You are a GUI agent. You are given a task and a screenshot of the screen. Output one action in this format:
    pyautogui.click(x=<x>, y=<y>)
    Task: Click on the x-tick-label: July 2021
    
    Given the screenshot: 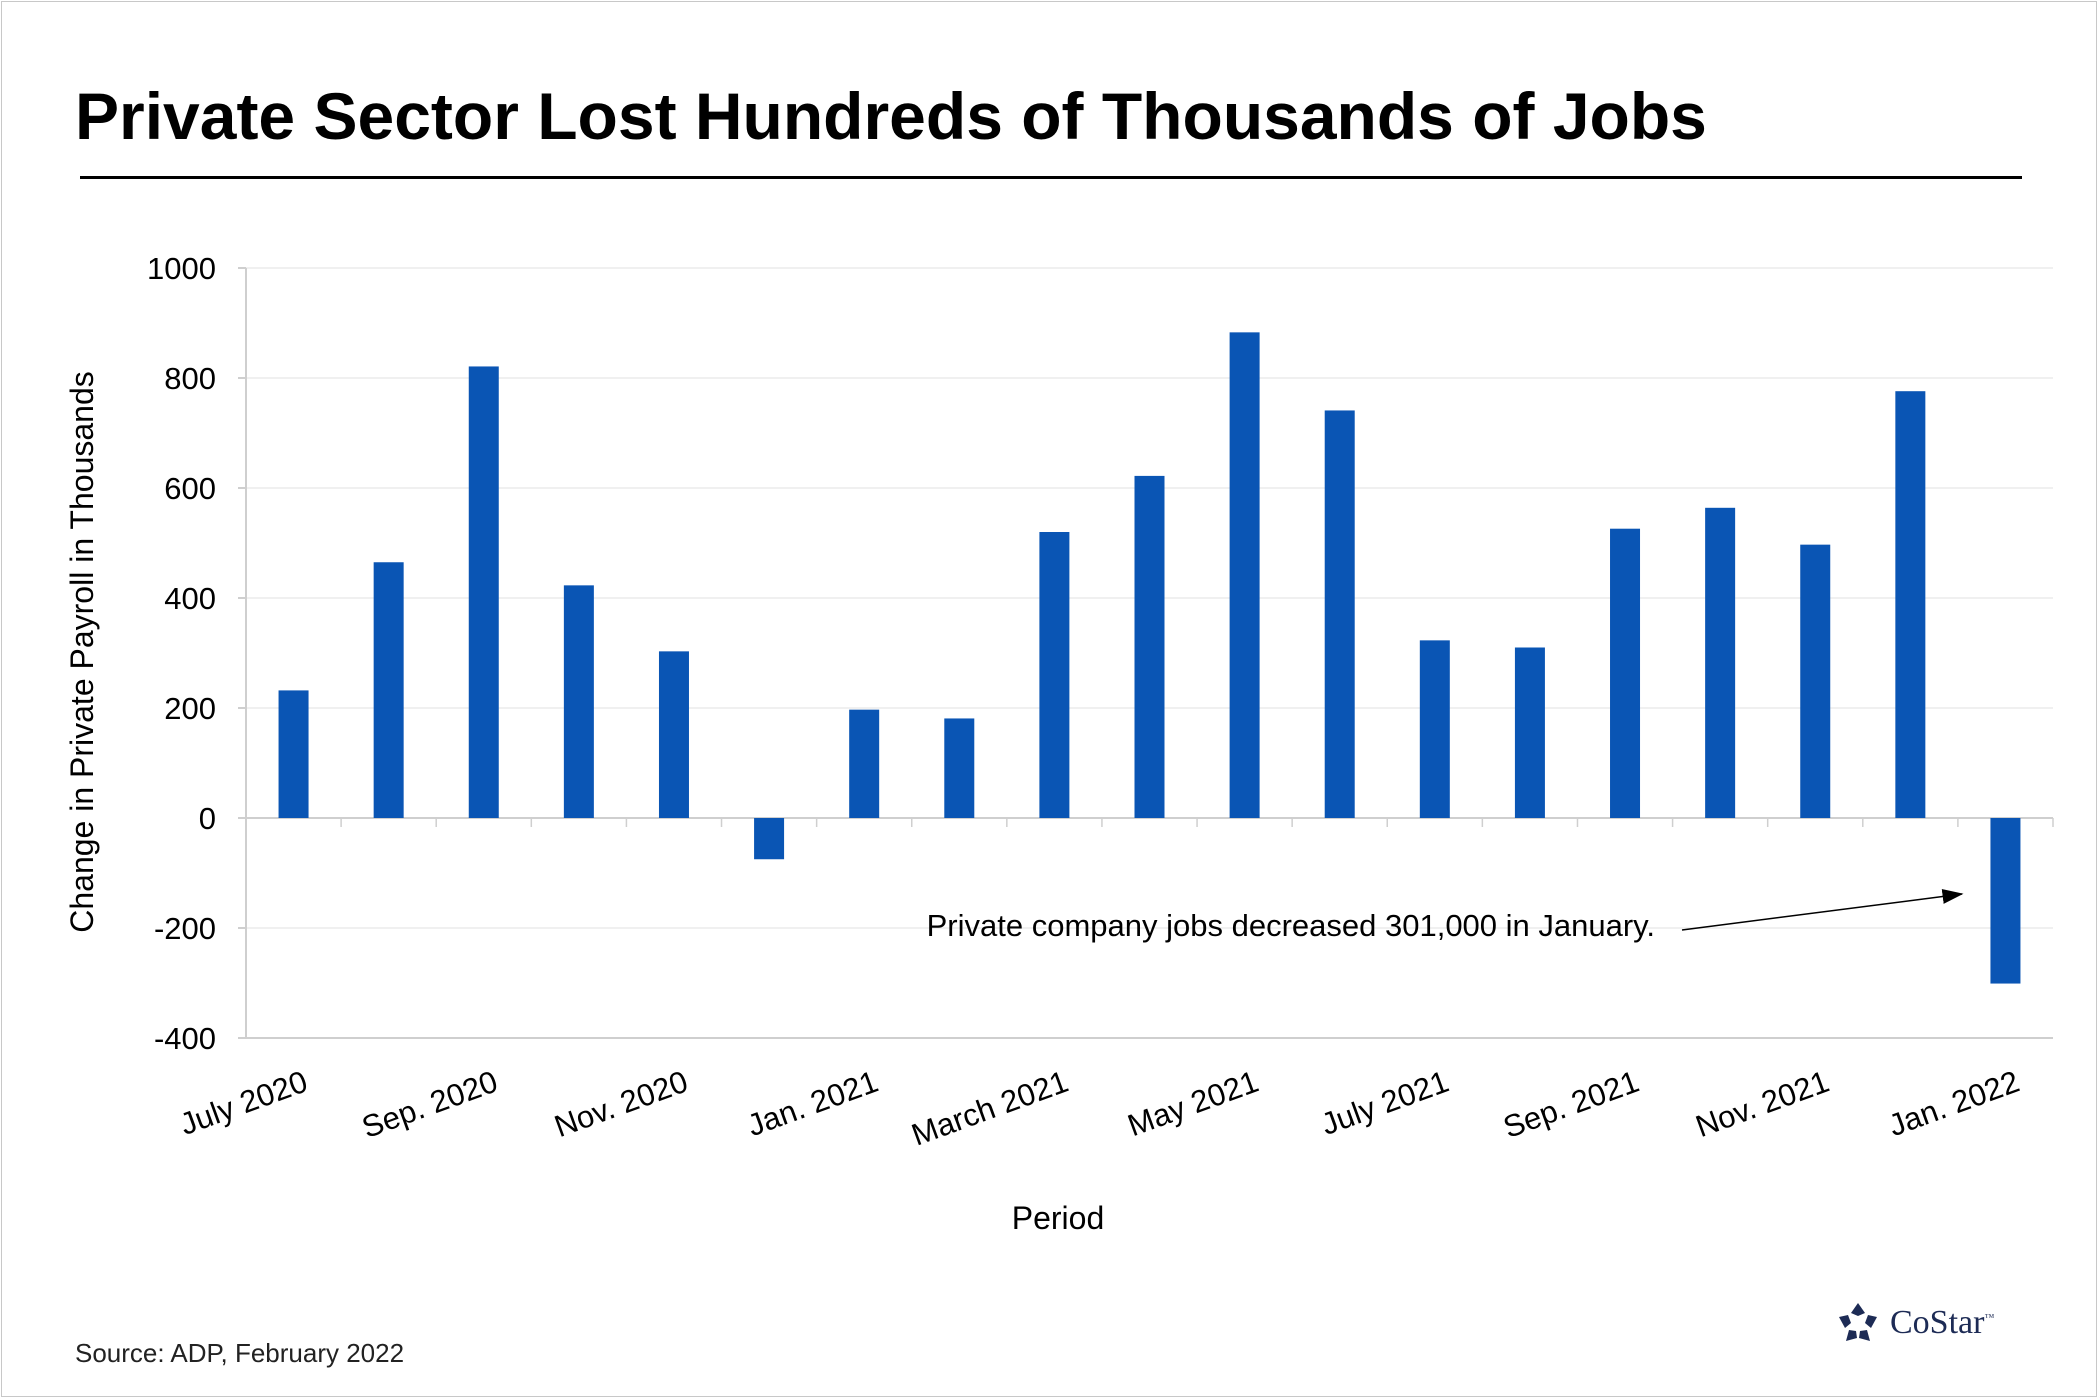 What is the action you would take?
    pyautogui.click(x=1385, y=1103)
    